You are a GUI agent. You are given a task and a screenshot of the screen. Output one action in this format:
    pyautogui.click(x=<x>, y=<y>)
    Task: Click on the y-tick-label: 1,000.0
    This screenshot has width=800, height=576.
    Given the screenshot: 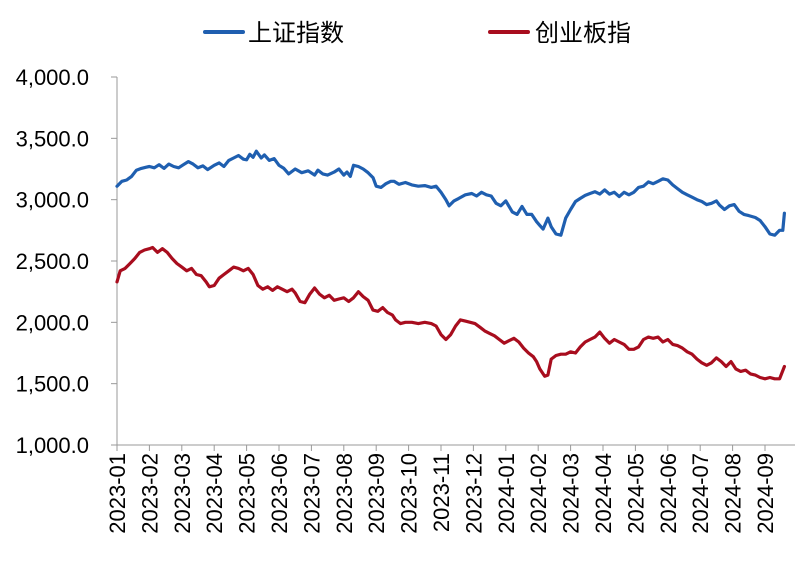 What is the action you would take?
    pyautogui.click(x=52, y=445)
    